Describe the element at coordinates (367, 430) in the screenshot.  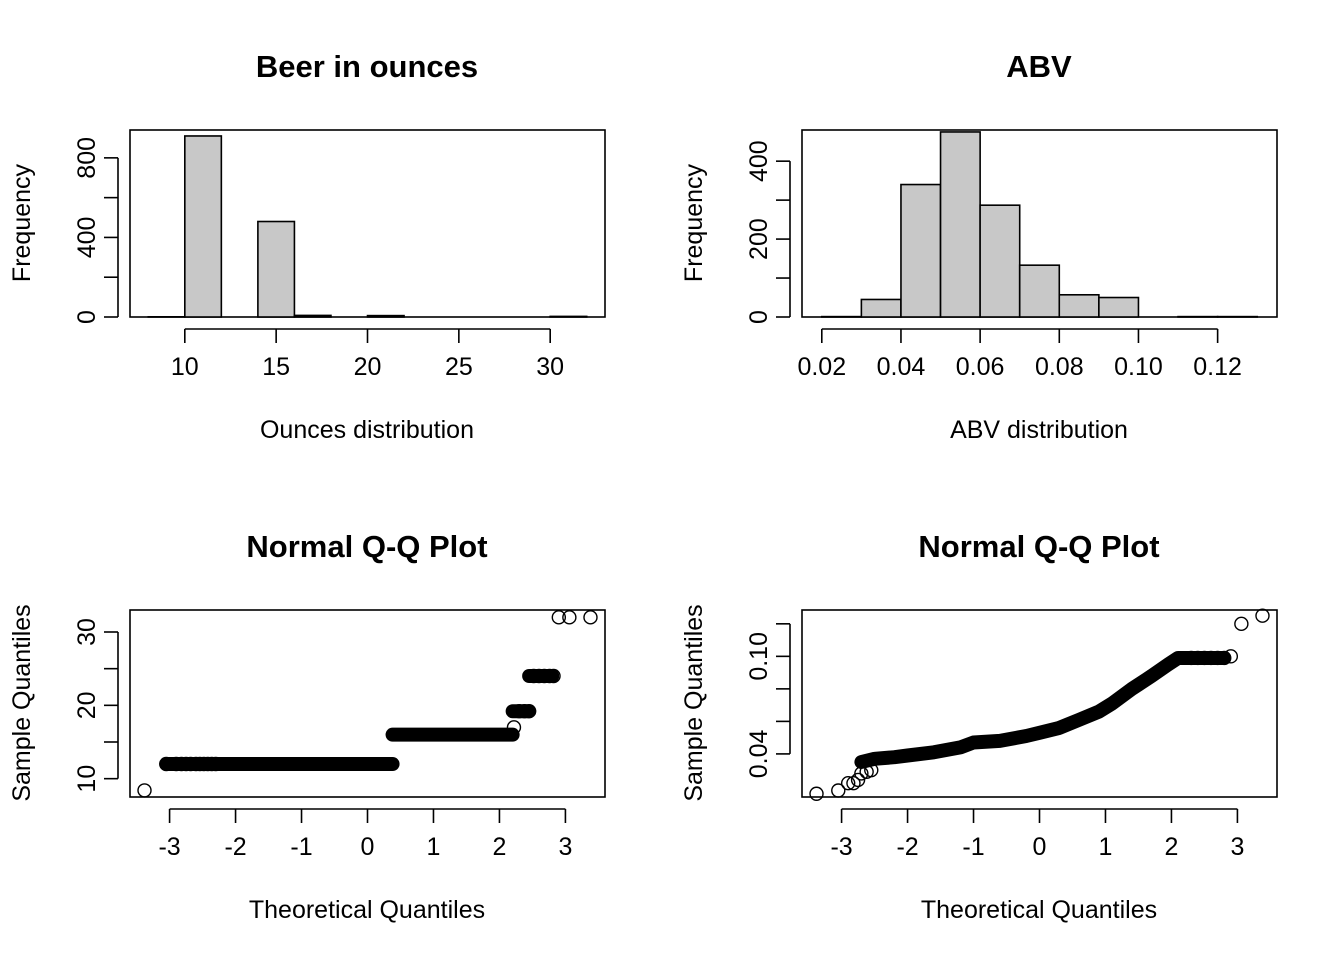
I see `ounces-histogram-xlabel: Ounces distribution` at that location.